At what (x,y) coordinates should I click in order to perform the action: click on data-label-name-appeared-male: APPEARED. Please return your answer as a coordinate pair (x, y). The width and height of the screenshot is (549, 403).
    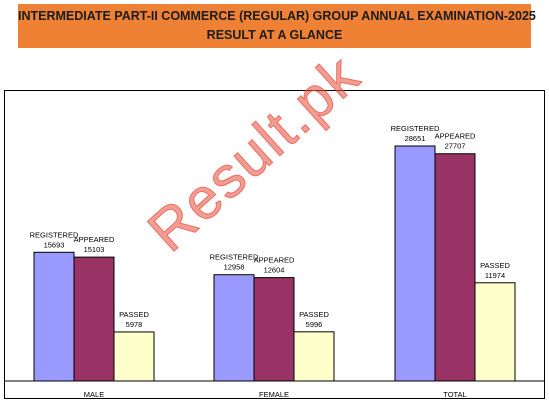
    Looking at the image, I should click on (94, 239).